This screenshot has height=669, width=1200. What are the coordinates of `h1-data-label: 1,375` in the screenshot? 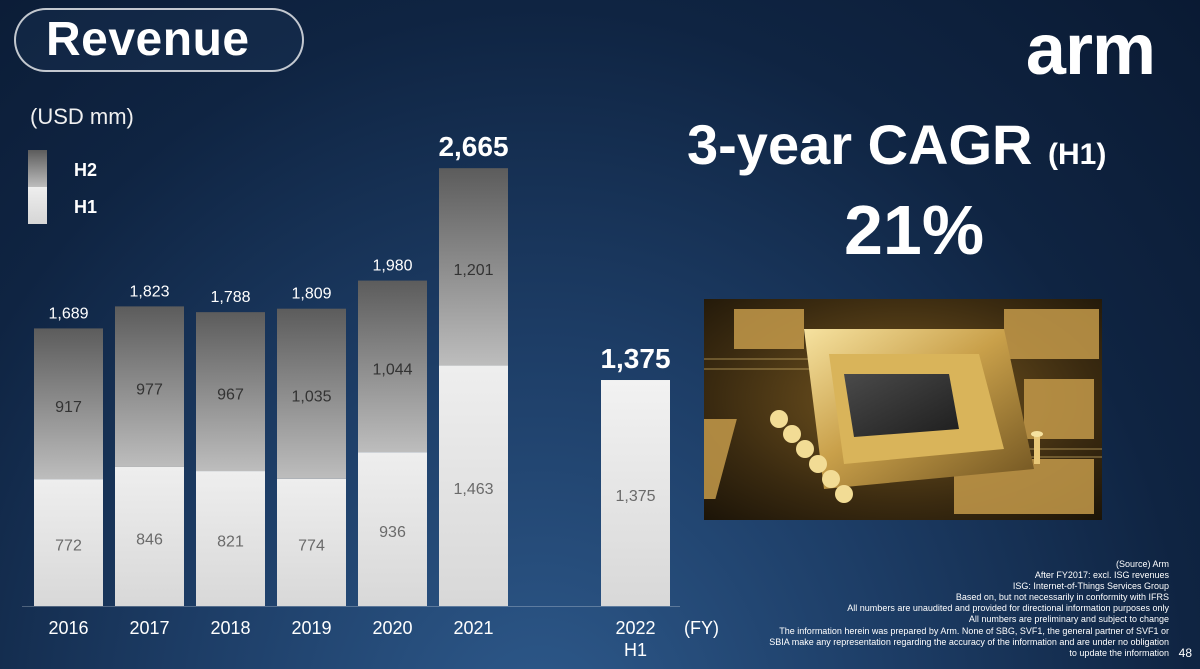 It's located at (635, 496).